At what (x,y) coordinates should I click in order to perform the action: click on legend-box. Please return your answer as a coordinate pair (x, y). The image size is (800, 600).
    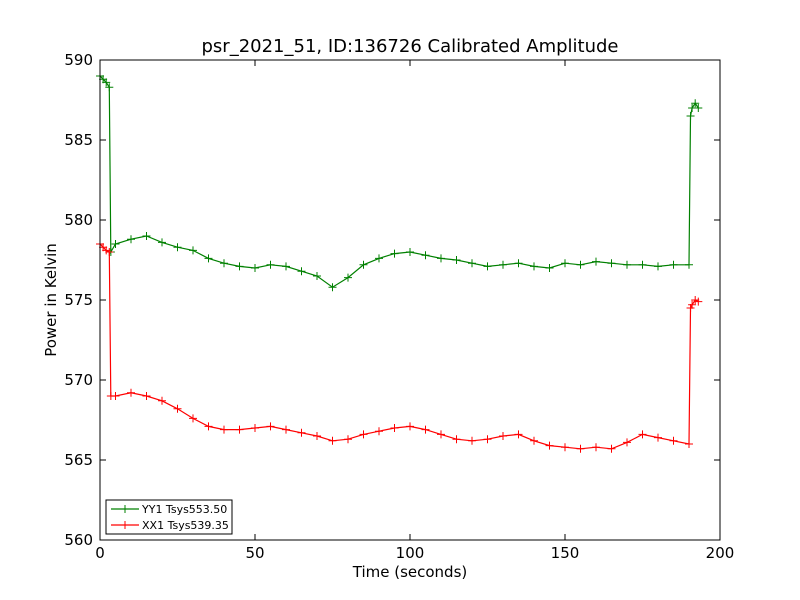
    Looking at the image, I should click on (169, 517).